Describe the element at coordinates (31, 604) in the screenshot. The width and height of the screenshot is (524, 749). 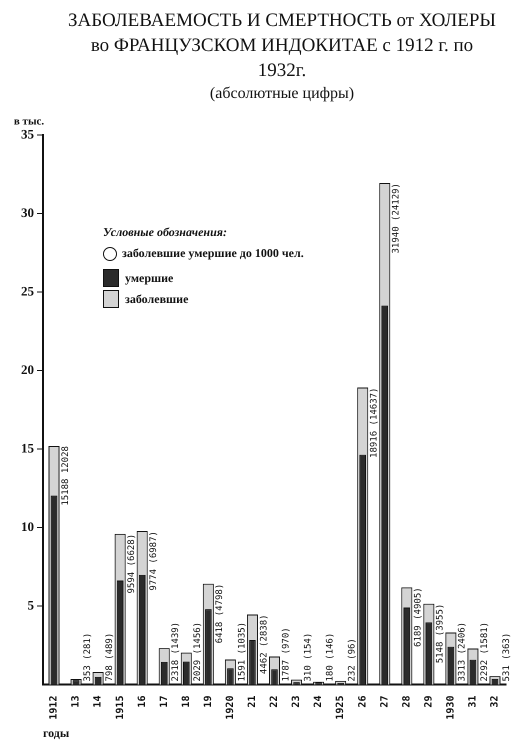
I see `y-tick-label: 5` at that location.